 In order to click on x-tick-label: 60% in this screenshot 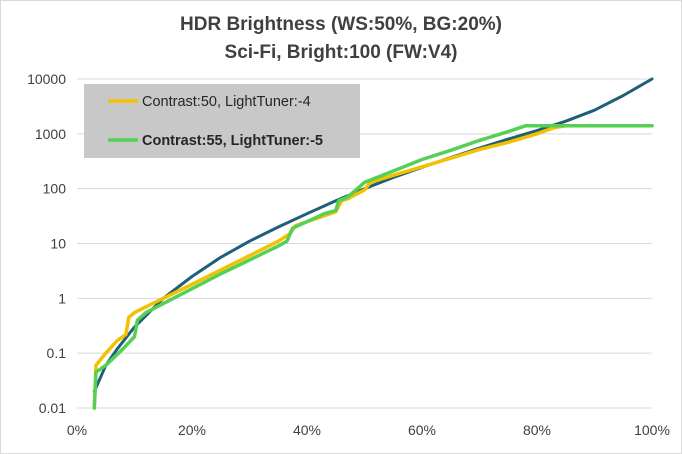, I will do `click(422, 430)`.